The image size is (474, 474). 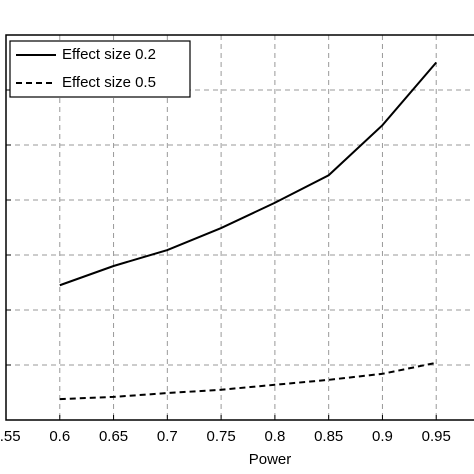 I want to click on x-tick-label: 0.6, so click(x=59, y=436).